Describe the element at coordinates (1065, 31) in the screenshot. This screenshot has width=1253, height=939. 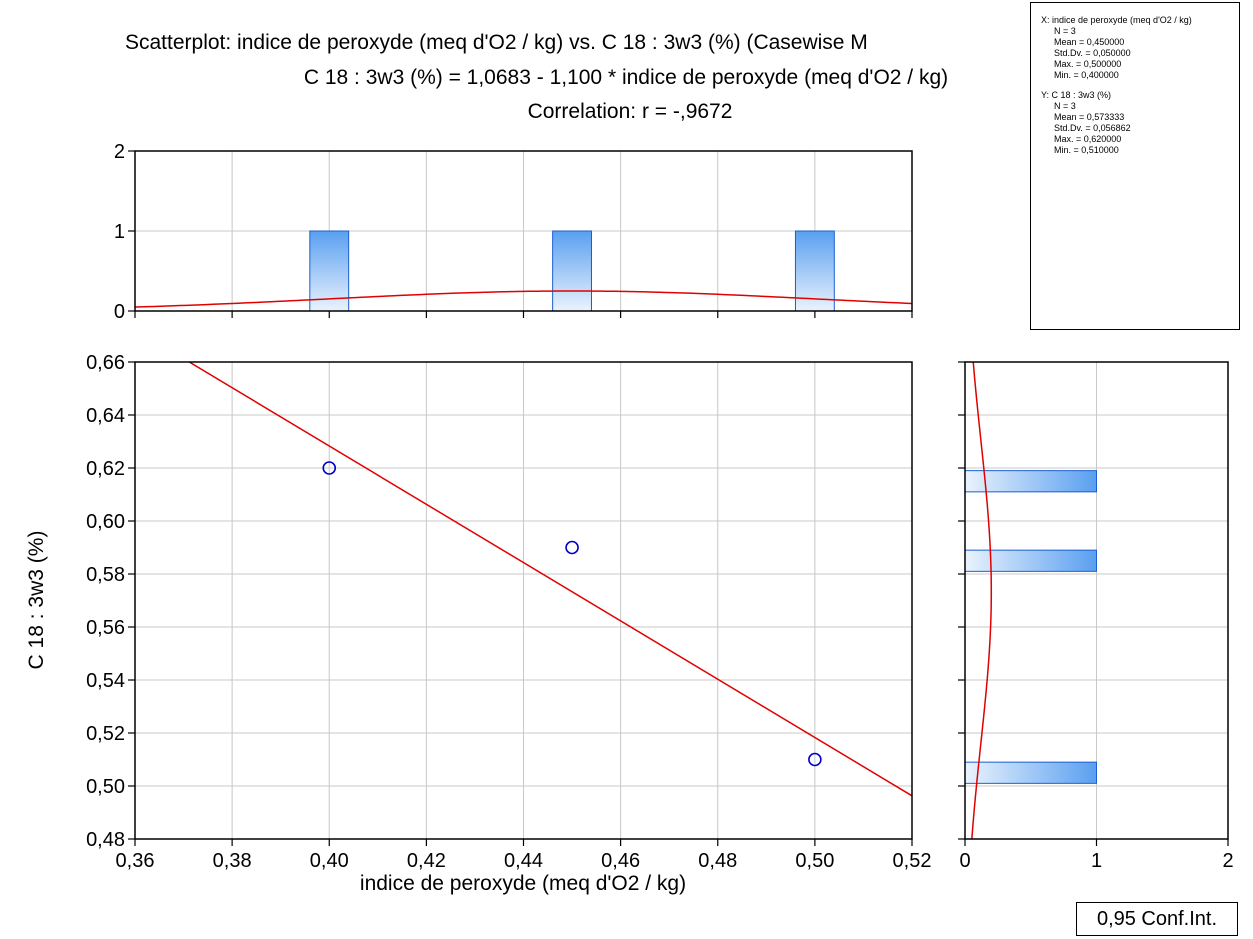
I see `x-stat-n: N = 3` at that location.